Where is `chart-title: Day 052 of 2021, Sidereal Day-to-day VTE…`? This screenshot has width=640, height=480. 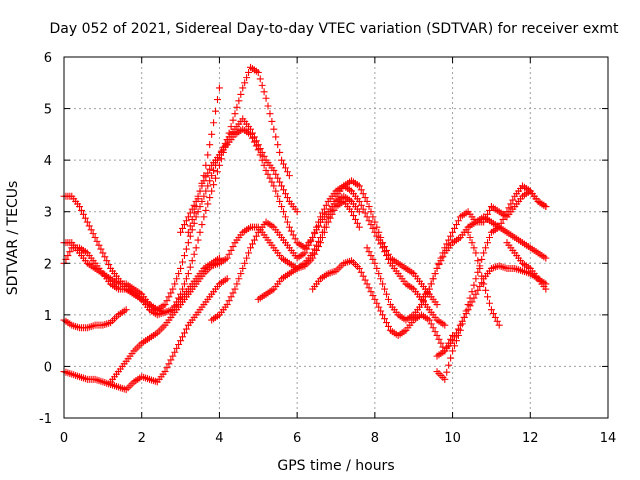 chart-title: Day 052 of 2021, Sidereal Day-to-day VTE… is located at coordinates (335, 29).